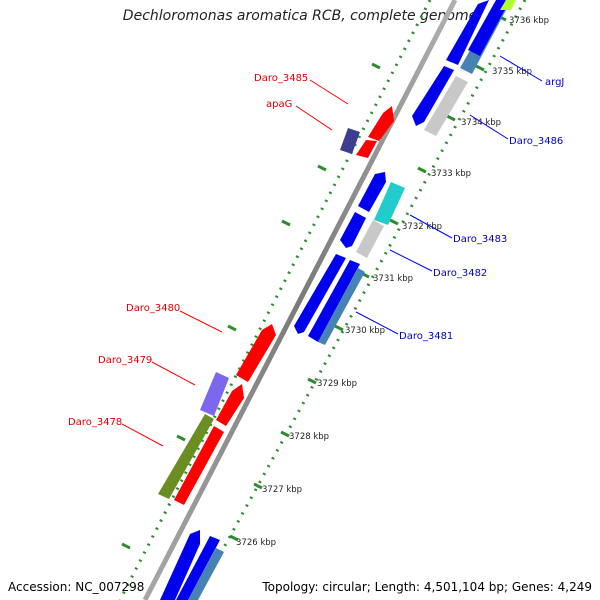 The height and width of the screenshot is (600, 600). Describe the element at coordinates (508, 5) in the screenshot. I see `feature-lime` at that location.